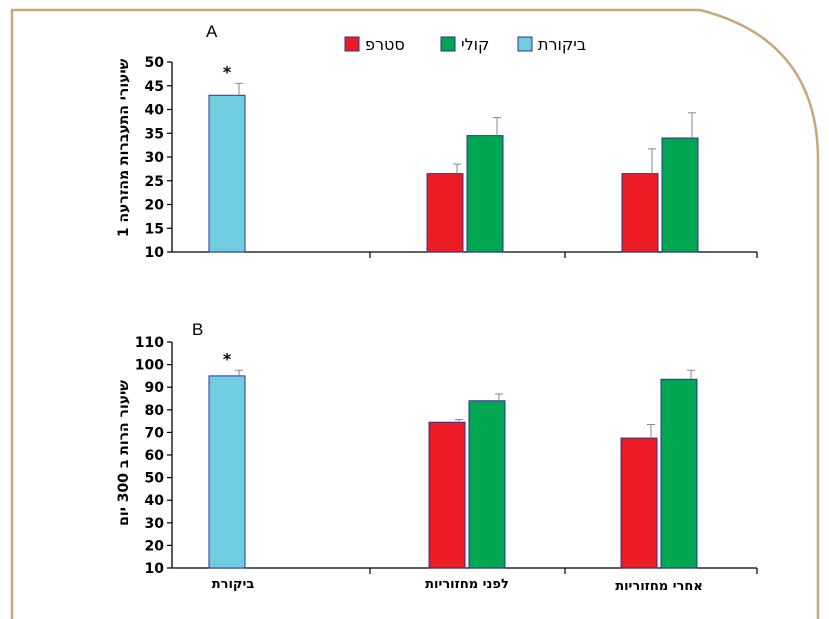  Describe the element at coordinates (525, 44) in the screenshot. I see `legend-swatch-control` at that location.